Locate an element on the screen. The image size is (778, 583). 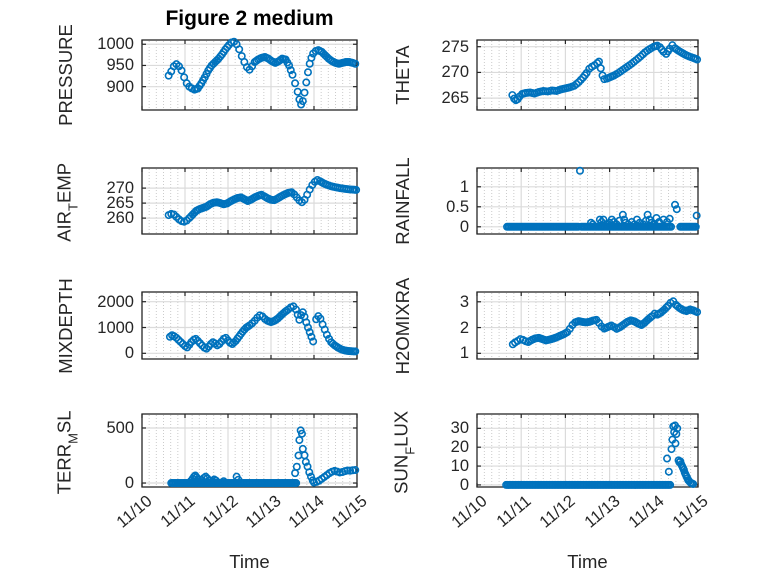
axes-canvas-mixdepth is located at coordinates (250, 325).